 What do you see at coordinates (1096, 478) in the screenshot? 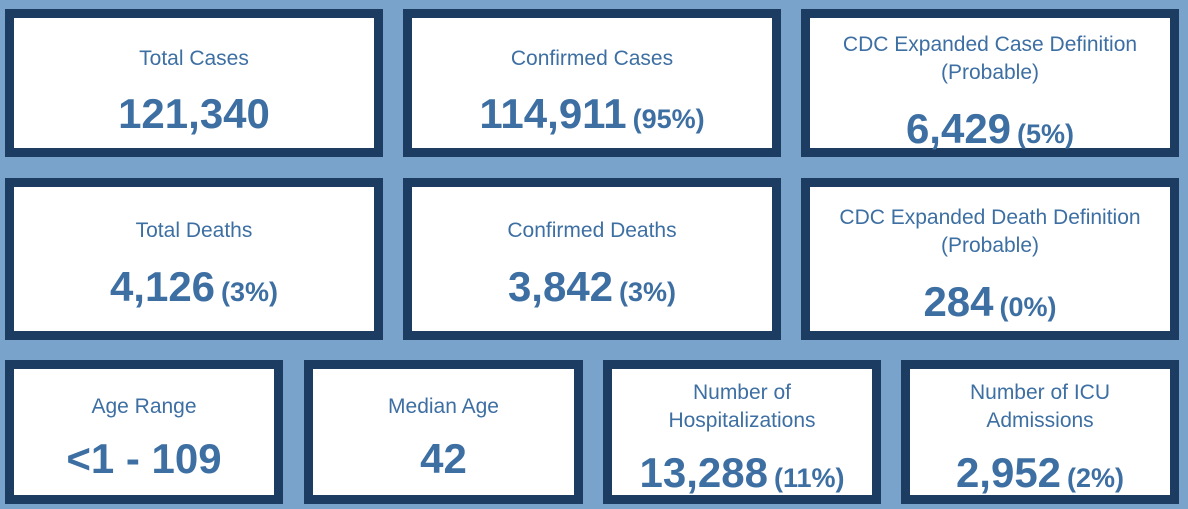
I see `icu-admissions-pct: (2%)` at bounding box center [1096, 478].